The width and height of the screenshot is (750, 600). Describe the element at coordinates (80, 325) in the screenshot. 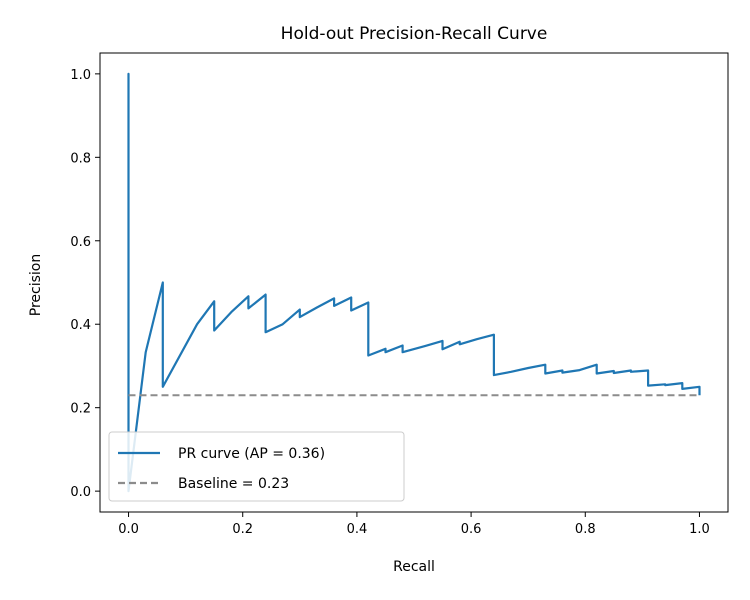

I see `y-tick-label: 0.4` at that location.